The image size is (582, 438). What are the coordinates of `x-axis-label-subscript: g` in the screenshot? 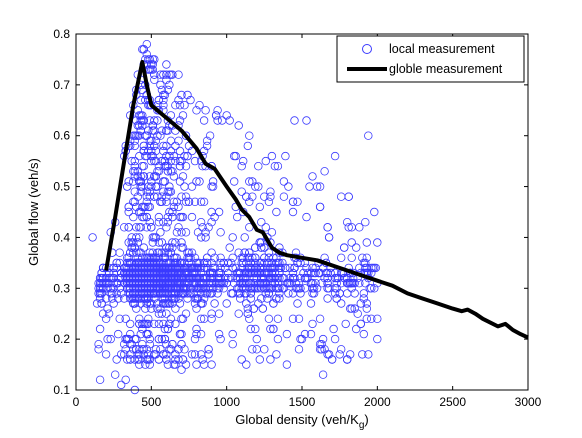 It's located at (362, 425).